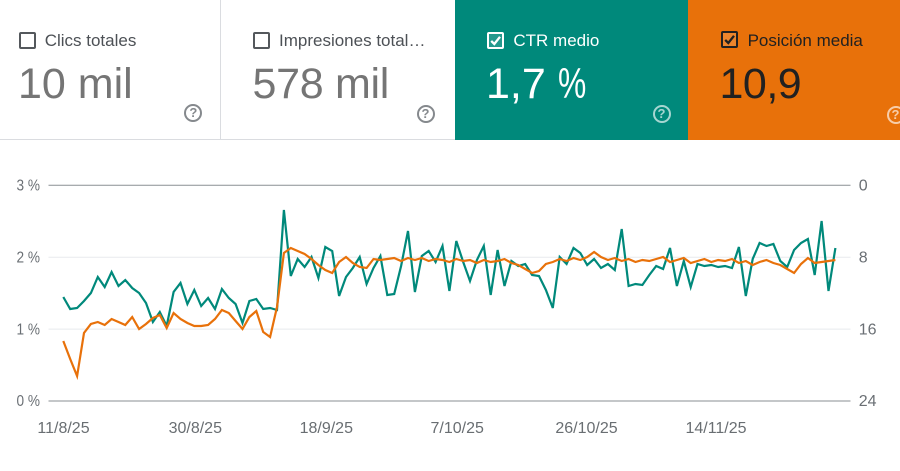 The height and width of the screenshot is (471, 900). What do you see at coordinates (63, 428) in the screenshot?
I see `svg-text: 11/8/25` at bounding box center [63, 428].